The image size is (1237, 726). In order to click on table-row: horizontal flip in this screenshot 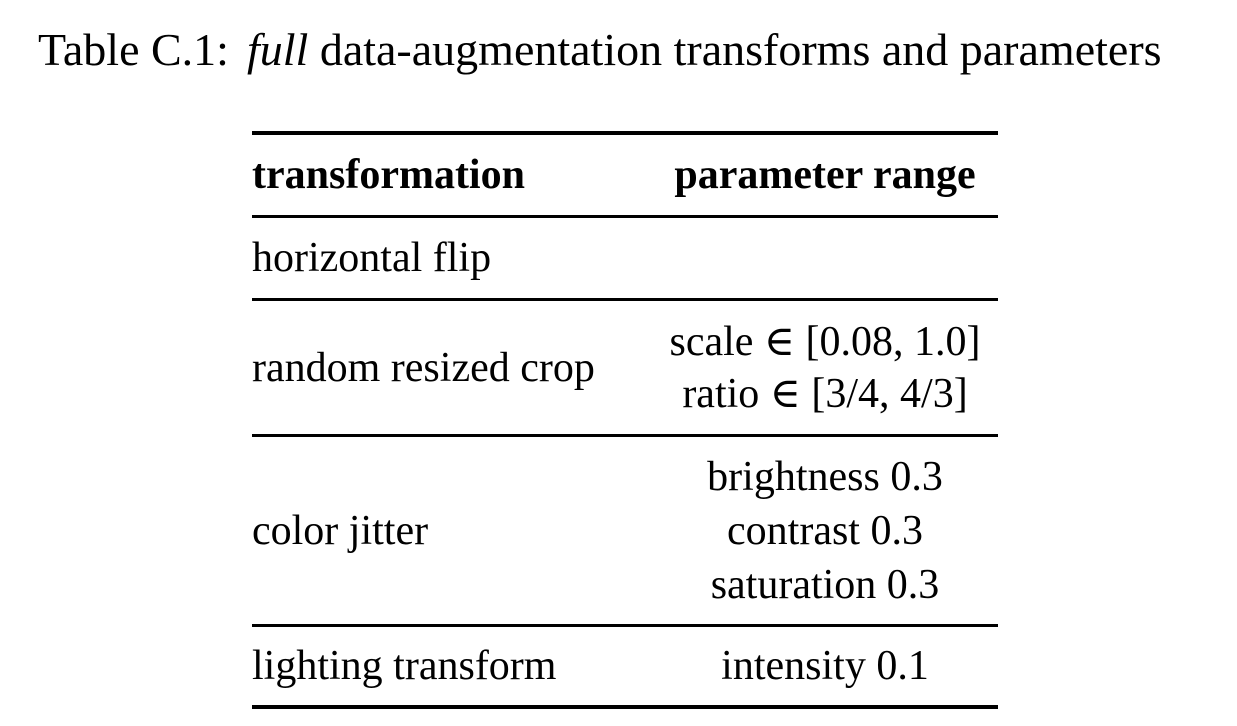, I will do `click(625, 258)`.